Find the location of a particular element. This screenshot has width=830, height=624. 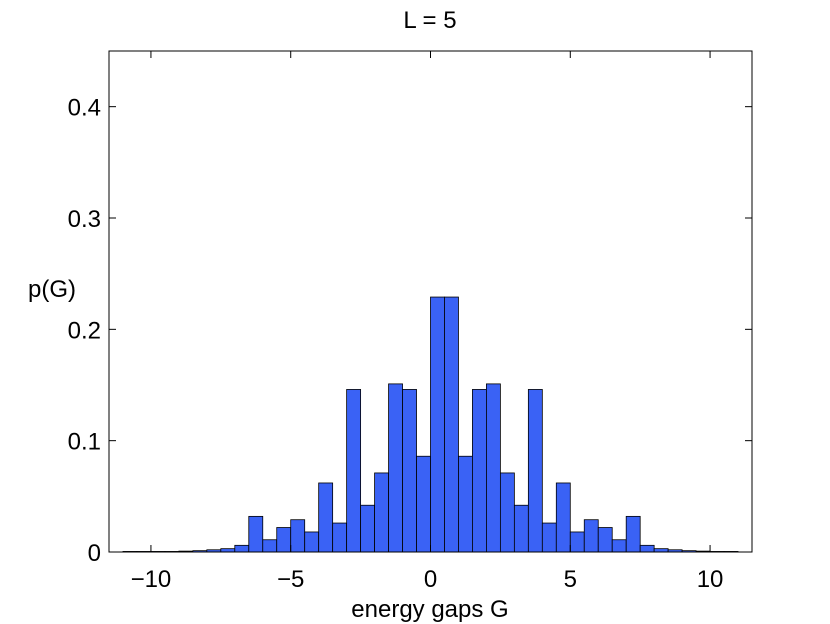

chart-title: L = 5 is located at coordinates (429, 20).